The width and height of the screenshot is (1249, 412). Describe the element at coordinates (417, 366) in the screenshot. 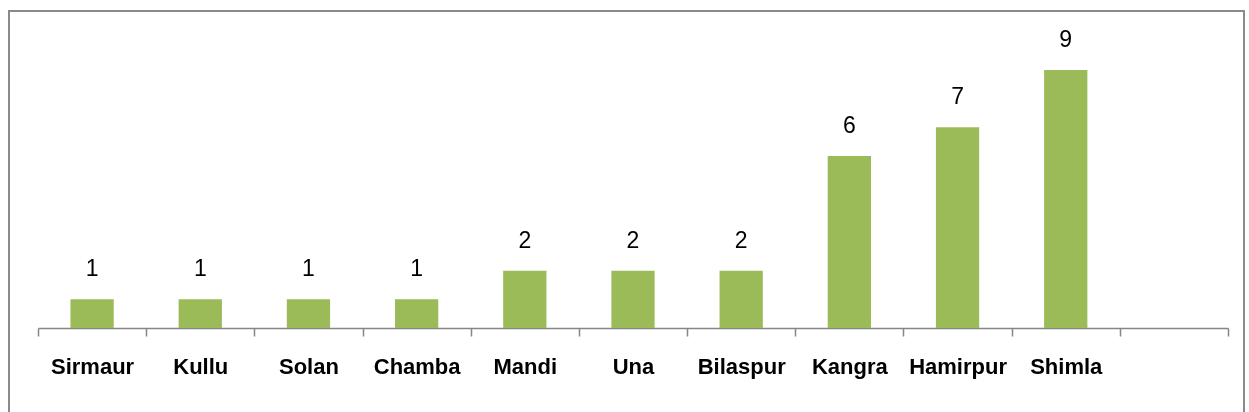

I see `x-tick-label: Chamba` at that location.